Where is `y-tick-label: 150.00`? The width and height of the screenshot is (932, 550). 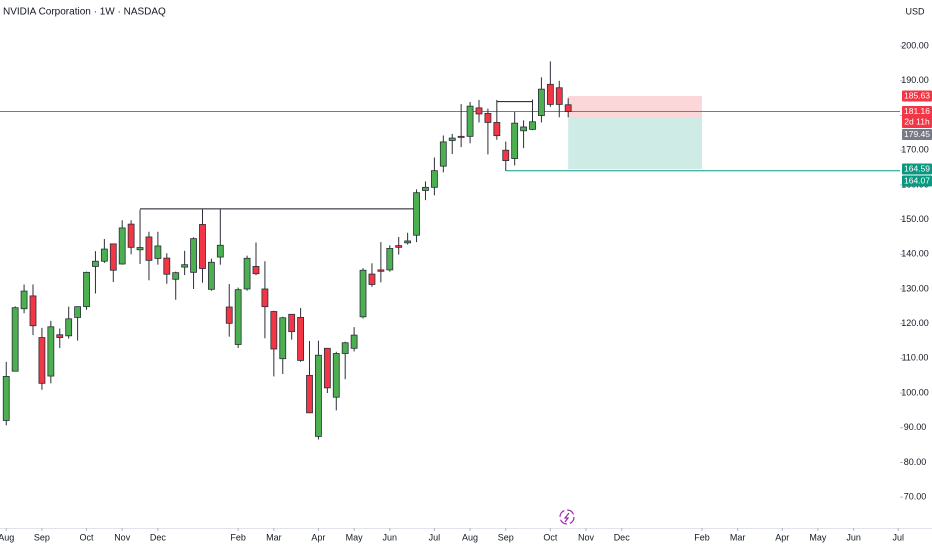
y-tick-label: 150.00 is located at coordinates (915, 219).